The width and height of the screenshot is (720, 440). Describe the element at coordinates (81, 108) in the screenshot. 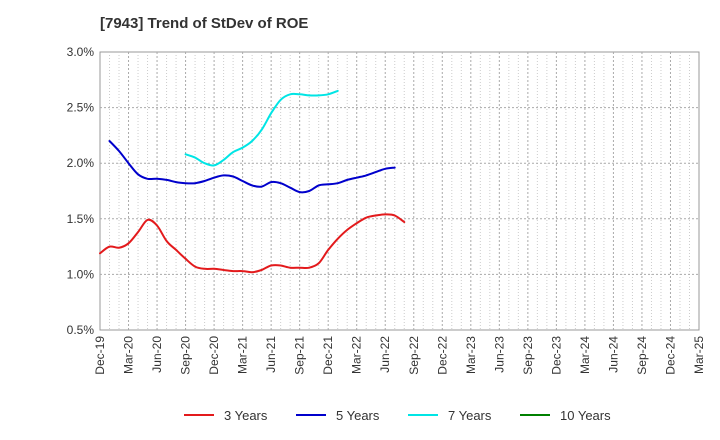

I see `y-tick-label: 2.5%` at that location.